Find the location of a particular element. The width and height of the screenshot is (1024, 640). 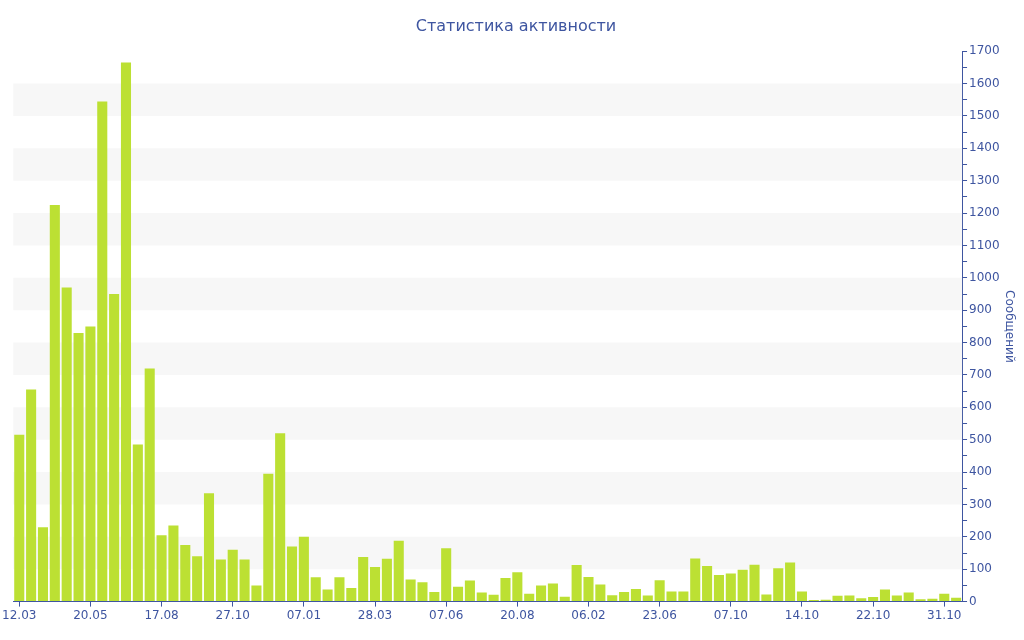

x-tick-label: 28.03 is located at coordinates (375, 614).